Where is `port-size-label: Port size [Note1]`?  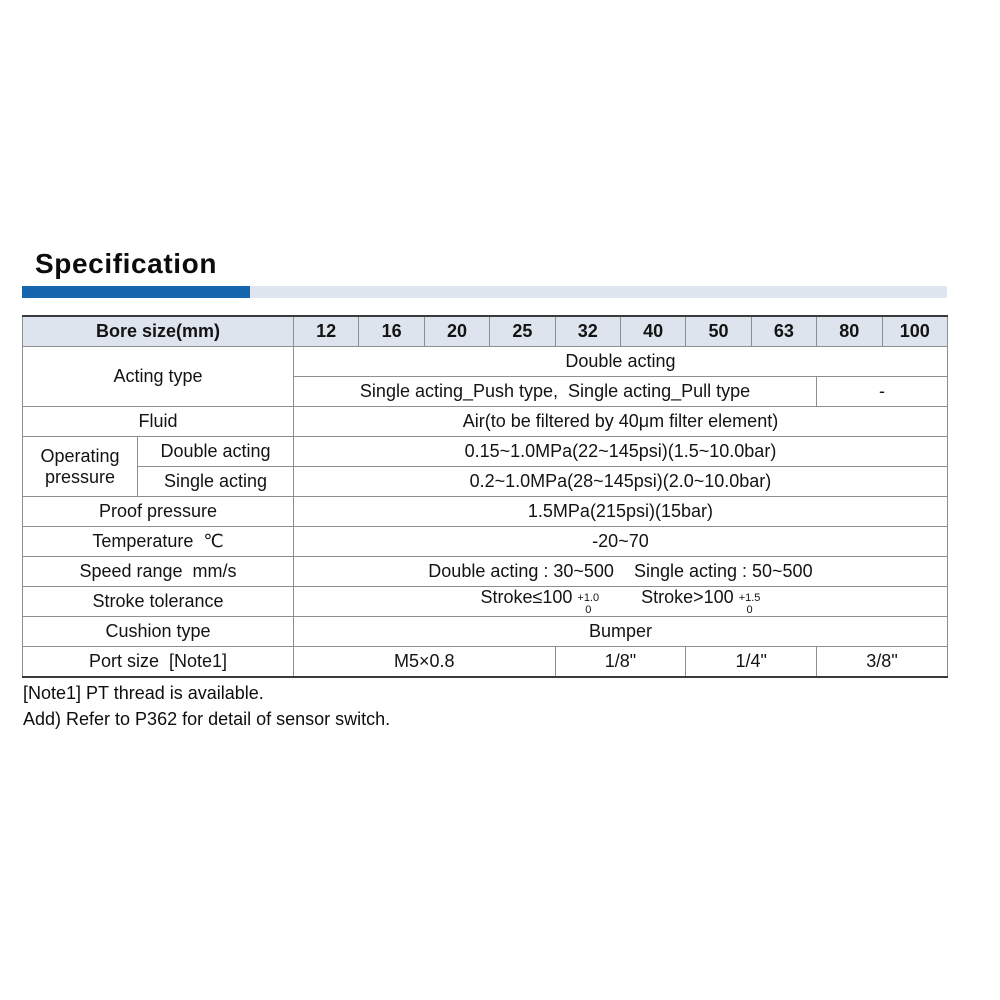
port-size-label: Port size [Note1] is located at coordinates (158, 662).